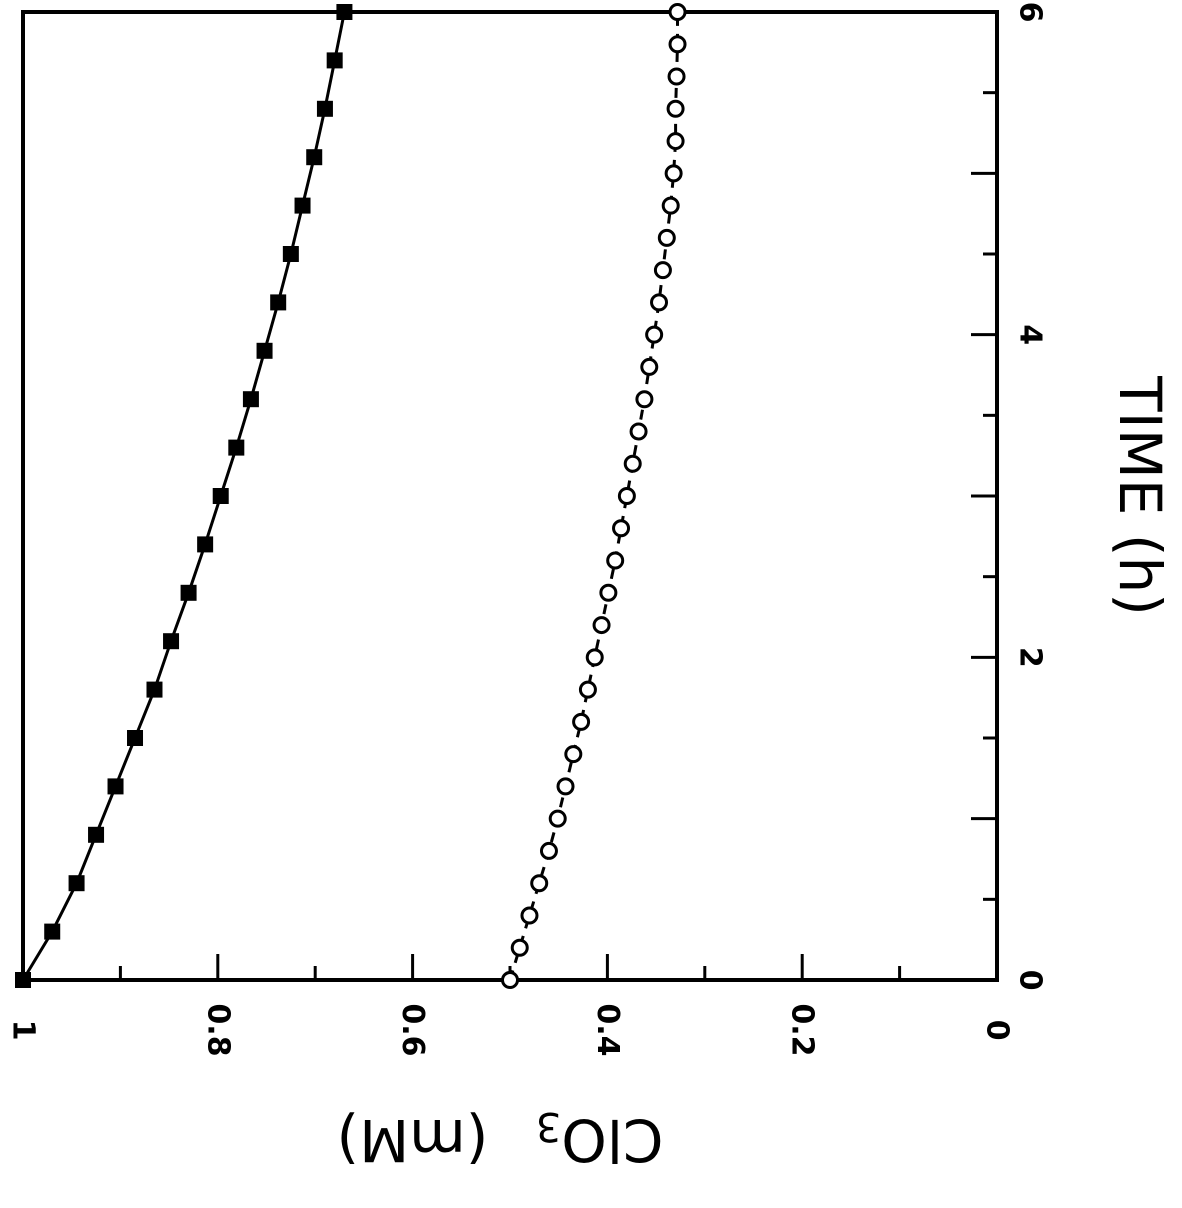 This screenshot has height=1208, width=1182. Describe the element at coordinates (607, 1029) in the screenshot. I see `y-tick-label: 0.4` at that location.